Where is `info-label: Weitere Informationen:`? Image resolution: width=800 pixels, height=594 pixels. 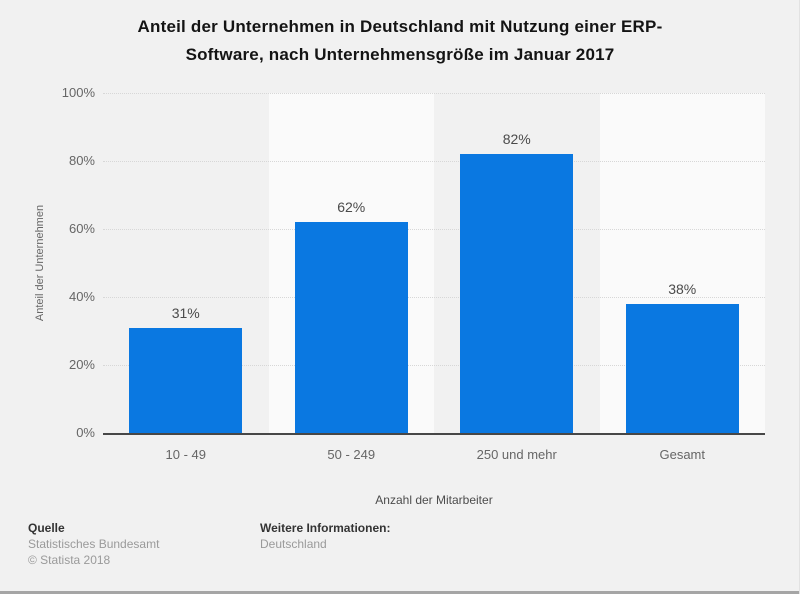 info-label: Weitere Informationen: is located at coordinates (325, 528).